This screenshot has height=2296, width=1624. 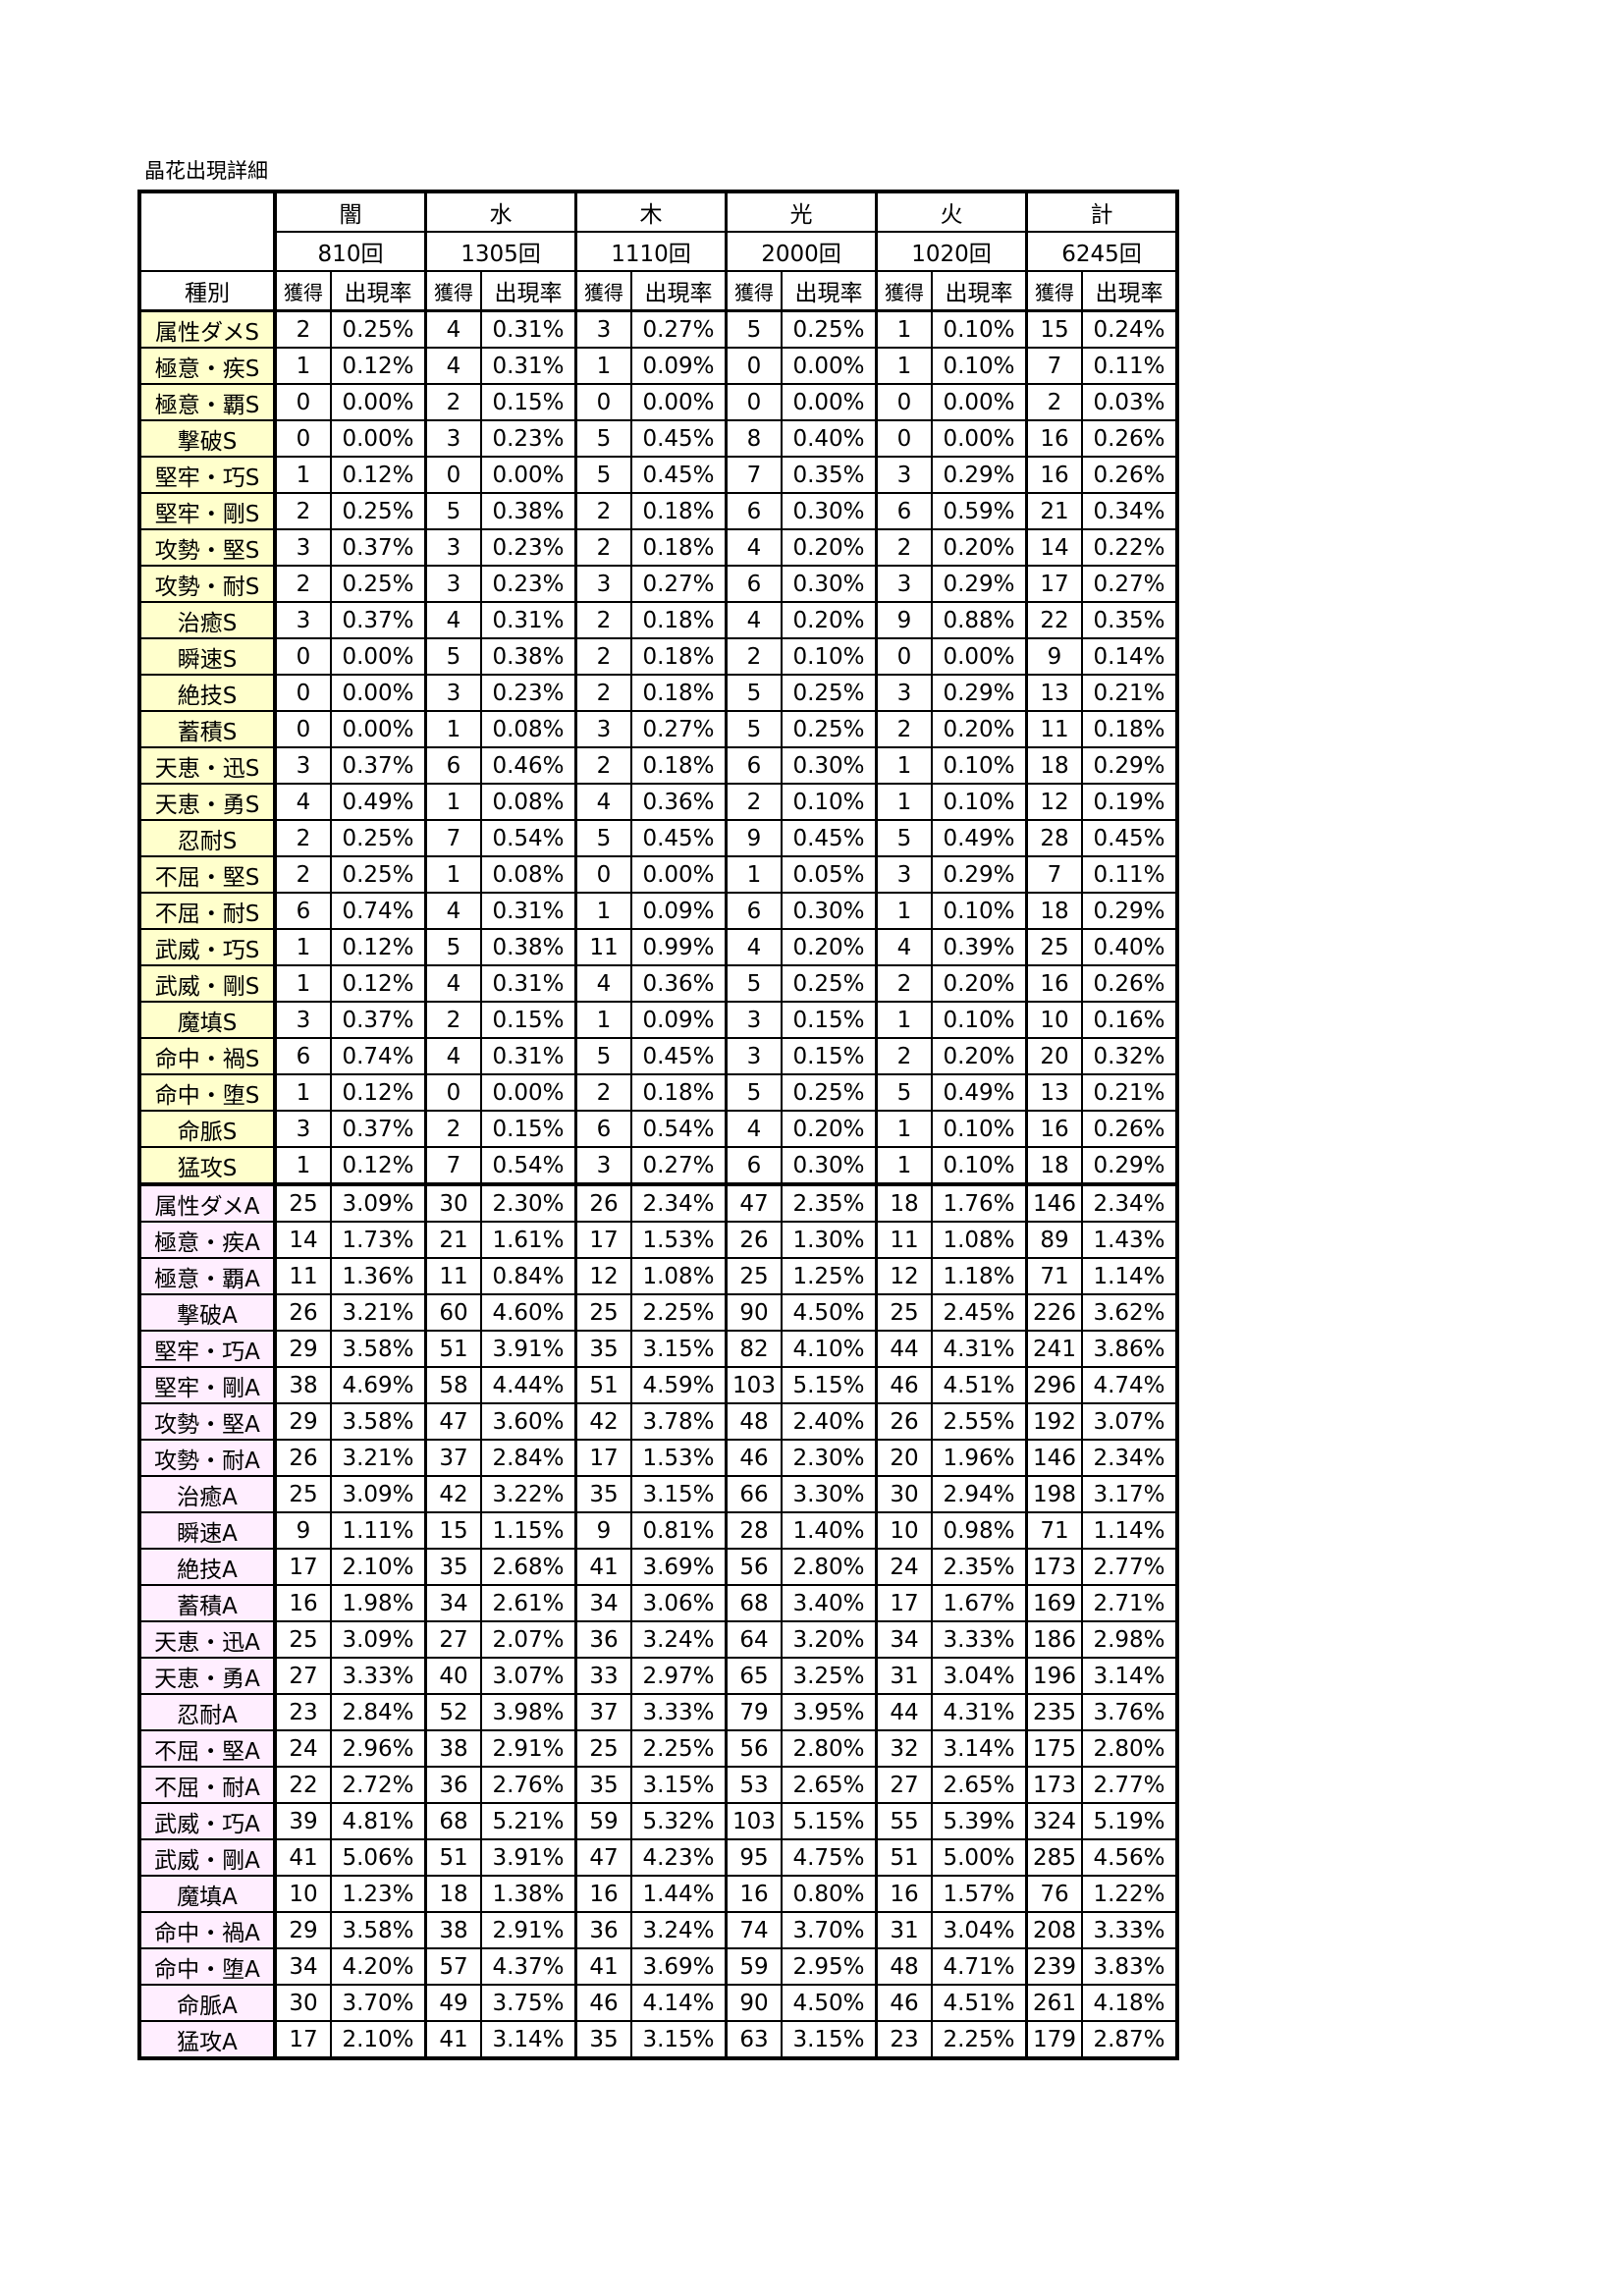 I want to click on rate-cell: 1.61%, so click(x=528, y=1240).